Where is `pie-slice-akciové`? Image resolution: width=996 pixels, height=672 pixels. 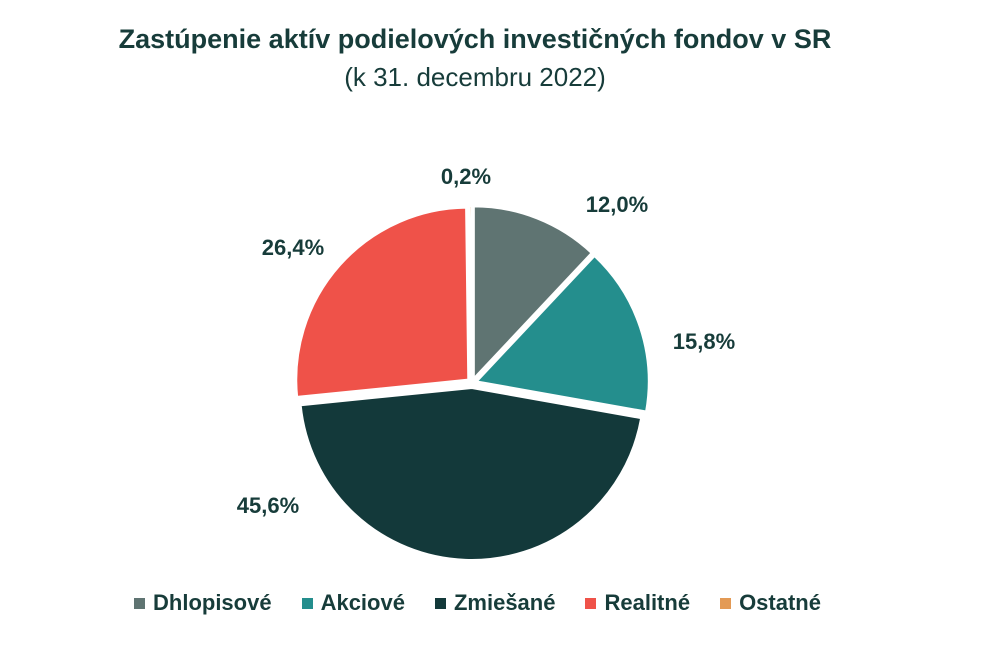
pie-slice-akciové is located at coordinates (562, 333).